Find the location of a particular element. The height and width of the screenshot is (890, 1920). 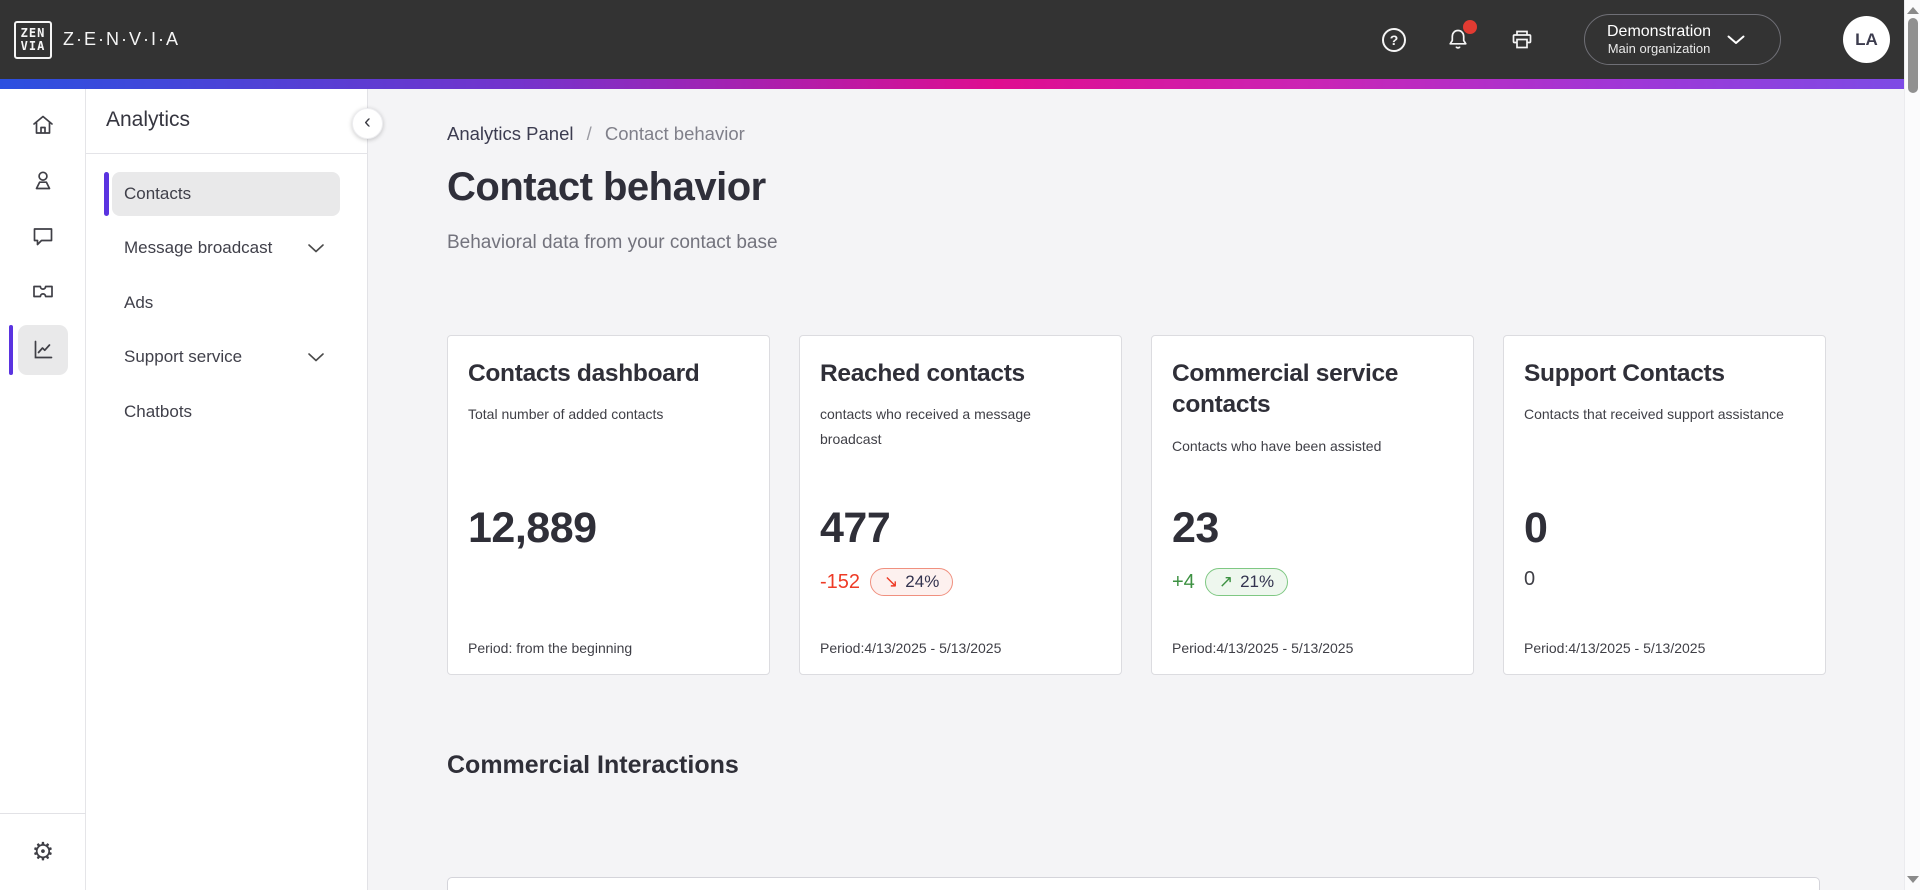

card-value: 23 is located at coordinates (1195, 528).